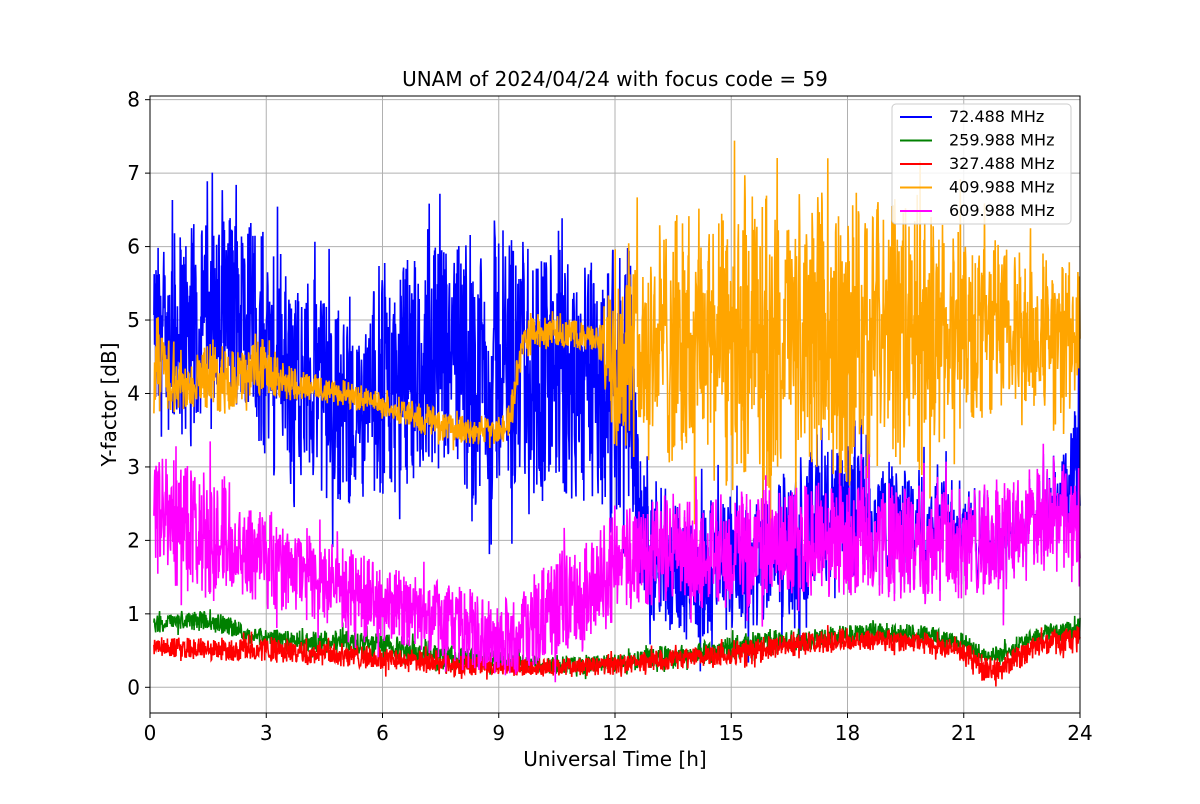  What do you see at coordinates (1001, 163) in the screenshot?
I see `legend-label-2: 327.488 MHz` at bounding box center [1001, 163].